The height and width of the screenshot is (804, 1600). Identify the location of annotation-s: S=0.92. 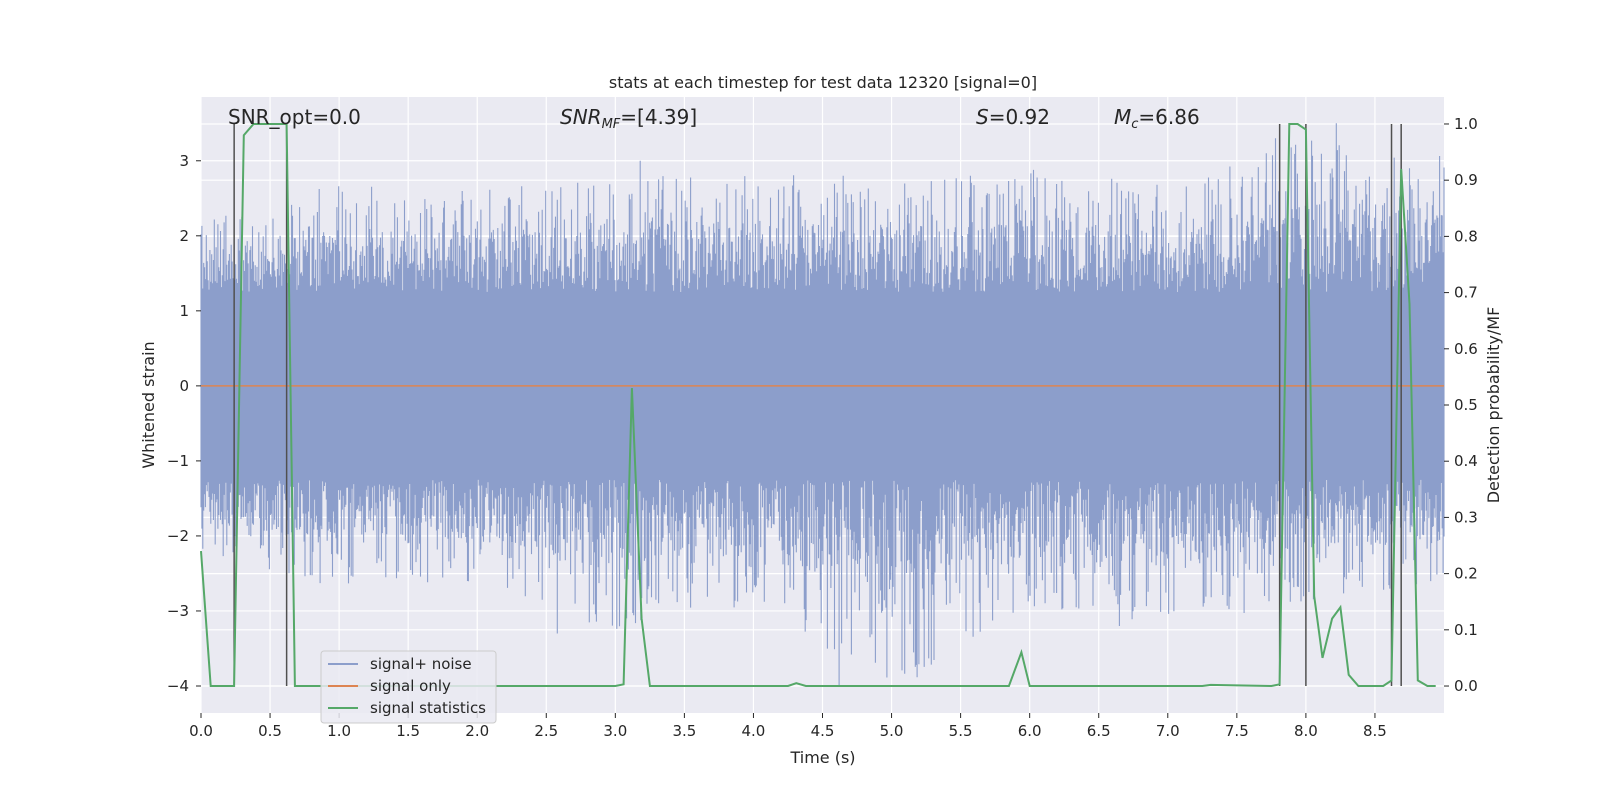
(1013, 117).